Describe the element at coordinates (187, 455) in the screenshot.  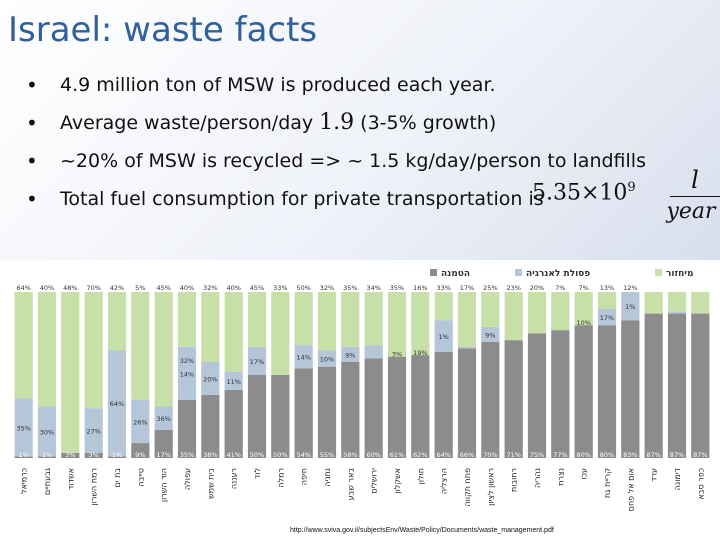
I see `bottom-data-label: 35%` at that location.